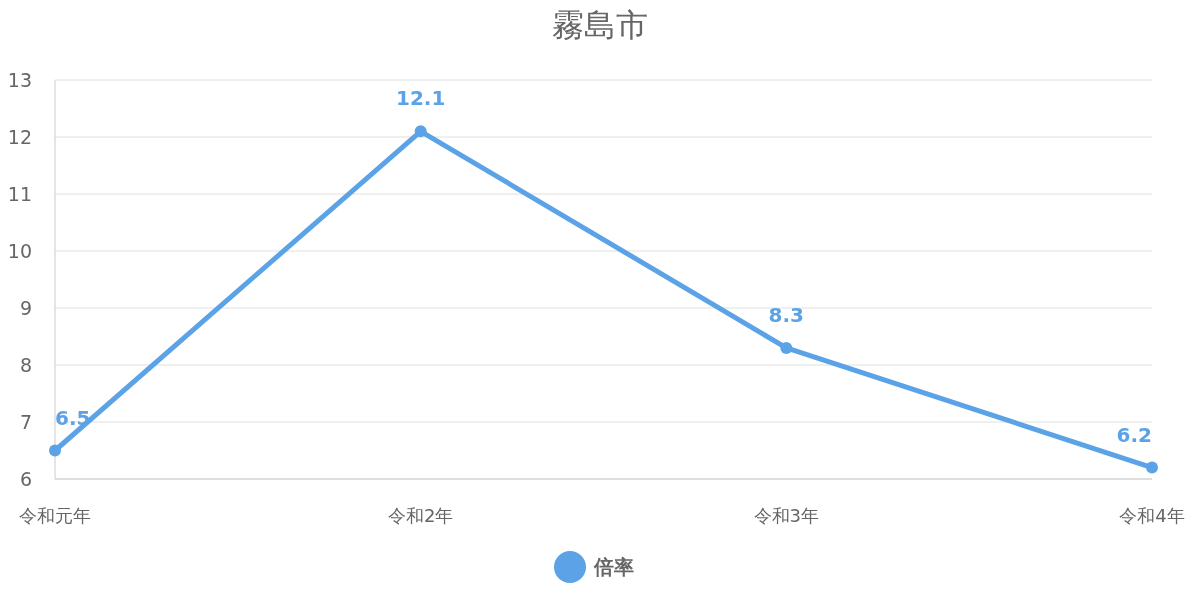  Describe the element at coordinates (1152, 515) in the screenshot. I see `x-tick-label: 令和4年` at that location.